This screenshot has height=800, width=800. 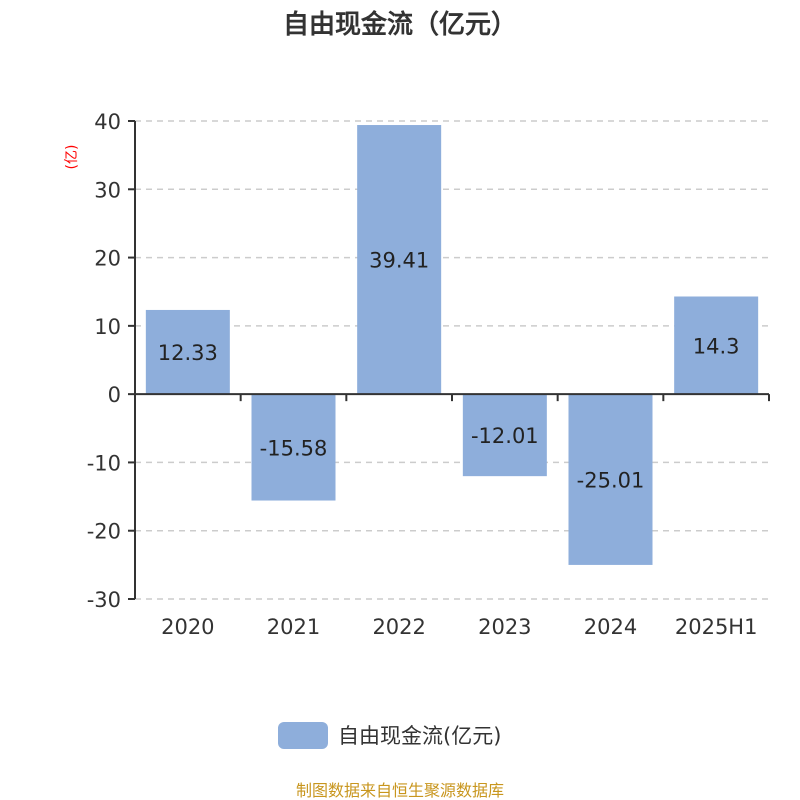 I want to click on y-tick-label: 20, so click(x=107, y=259).